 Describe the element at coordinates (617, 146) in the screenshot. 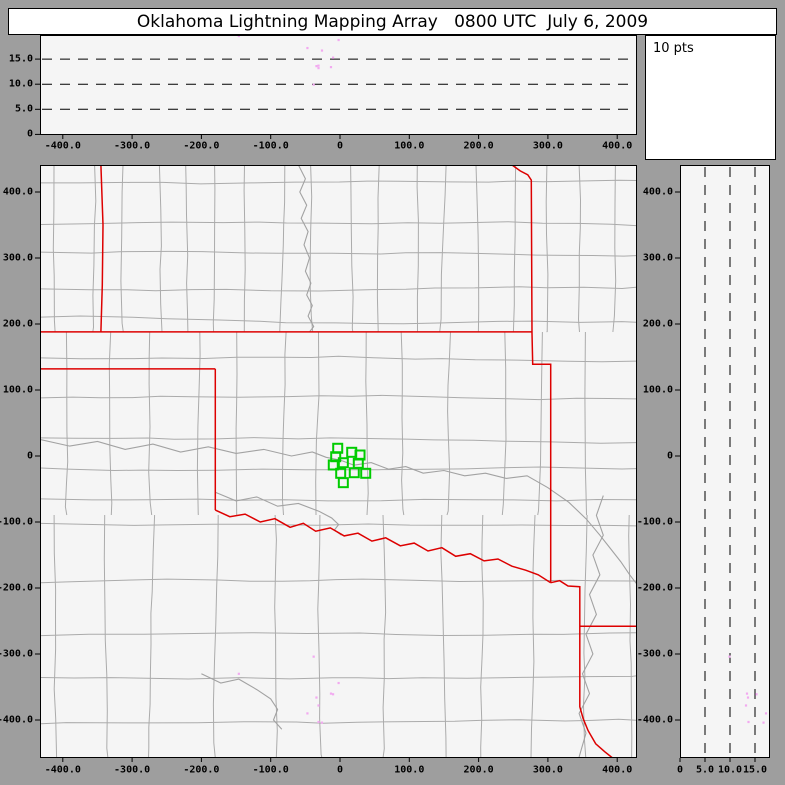

I see `top-panel-ew-tick-label: 400.0` at that location.